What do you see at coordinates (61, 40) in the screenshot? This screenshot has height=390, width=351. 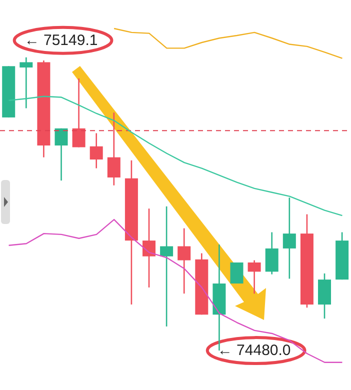 I see `annotation: ← 75149.1` at bounding box center [61, 40].